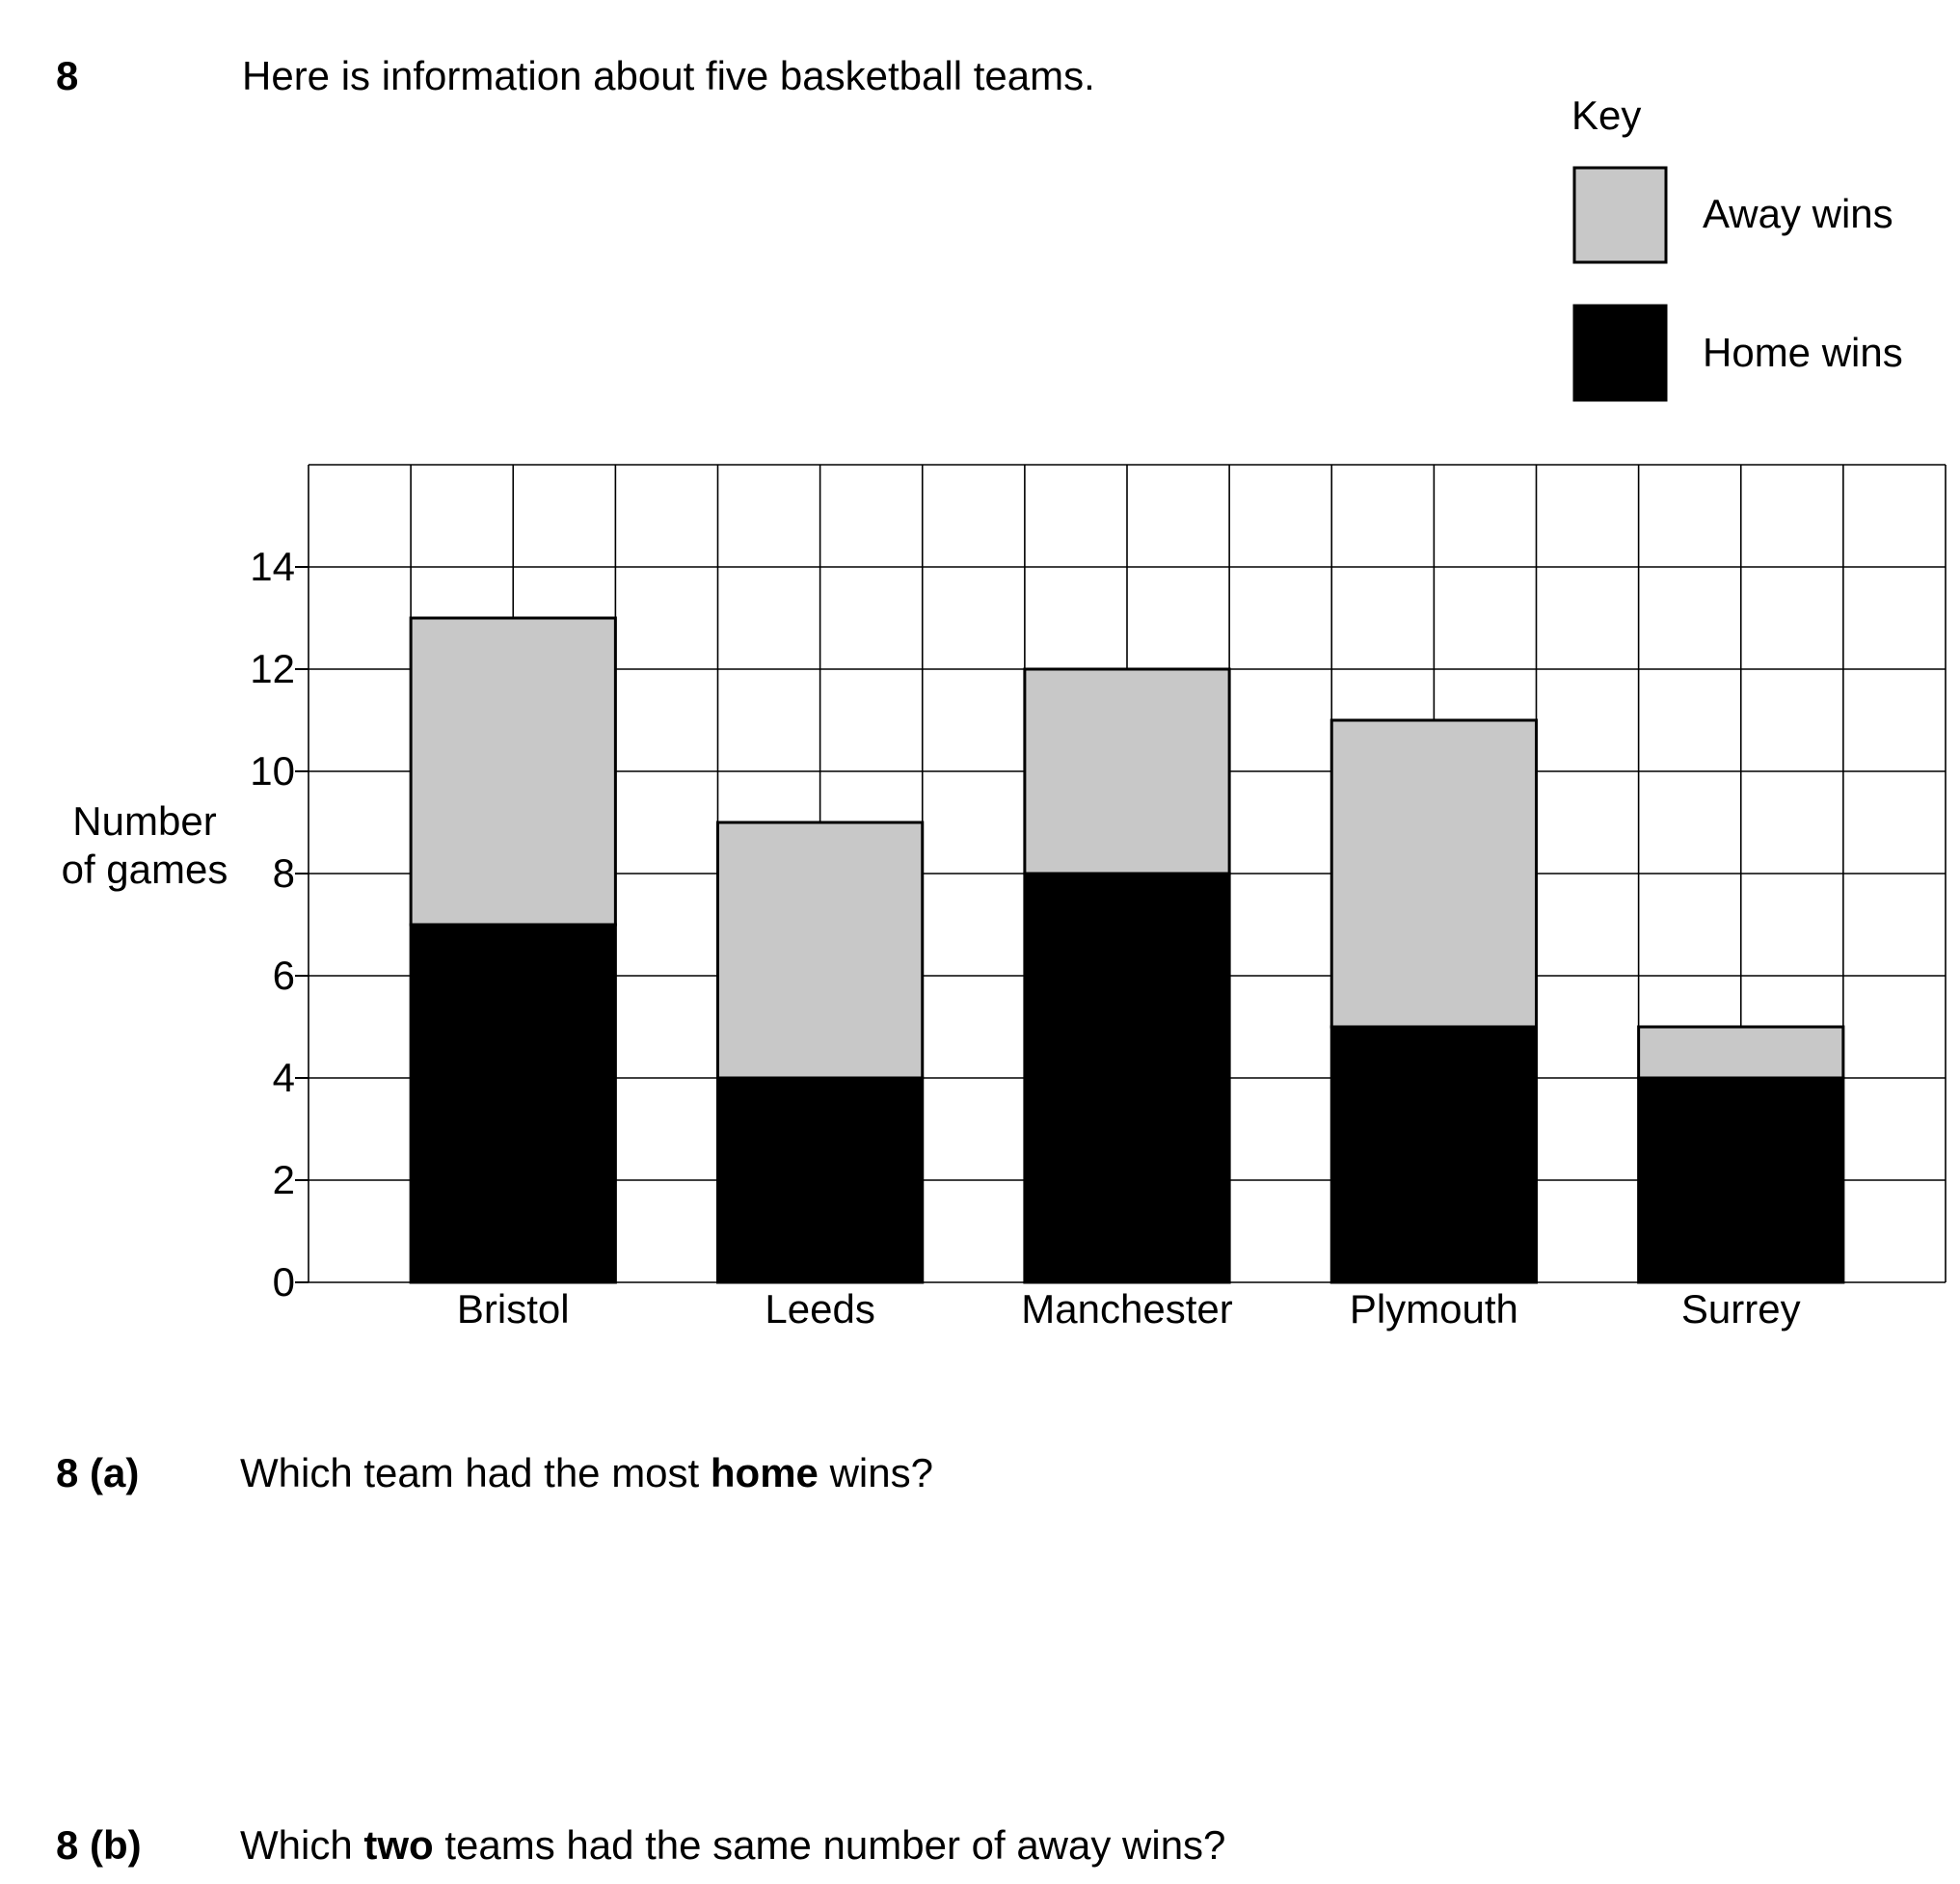  I want to click on y-axis-label: Number of games, so click(145, 845).